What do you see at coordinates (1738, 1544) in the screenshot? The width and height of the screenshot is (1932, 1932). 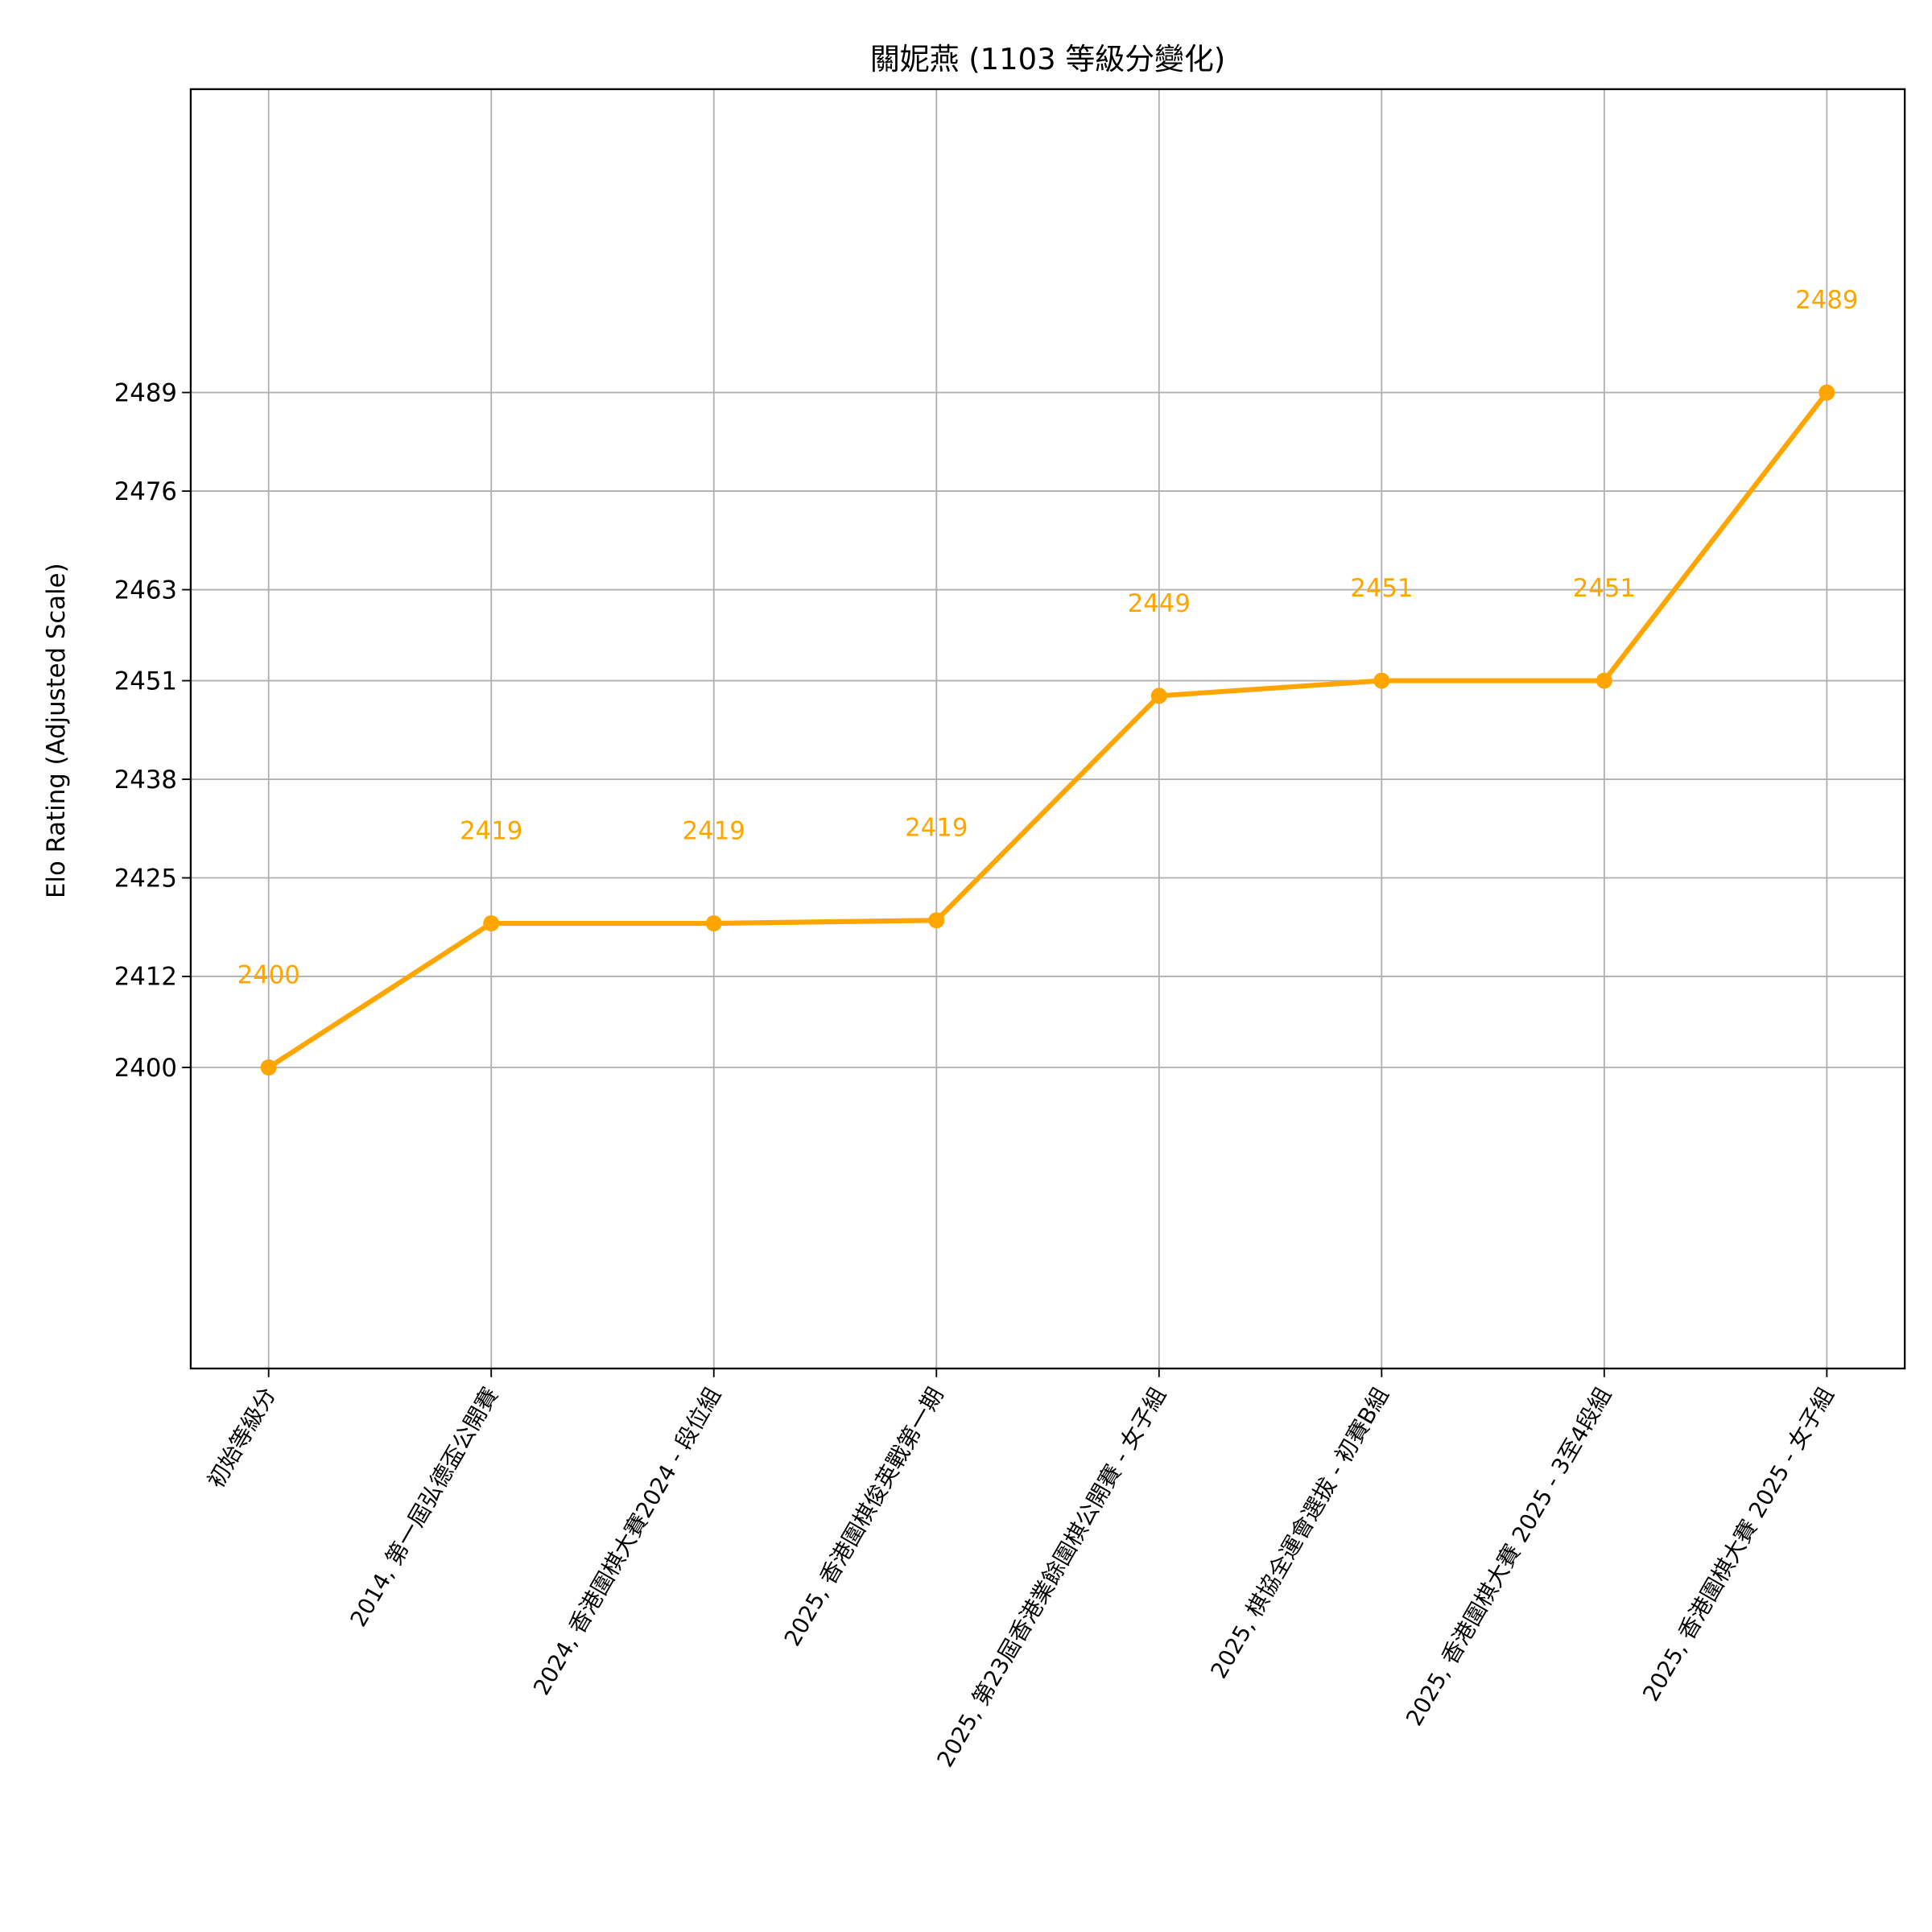 I see `x-tick-label: 2025, 香港圍棋大賽 2025 - 女子組` at bounding box center [1738, 1544].